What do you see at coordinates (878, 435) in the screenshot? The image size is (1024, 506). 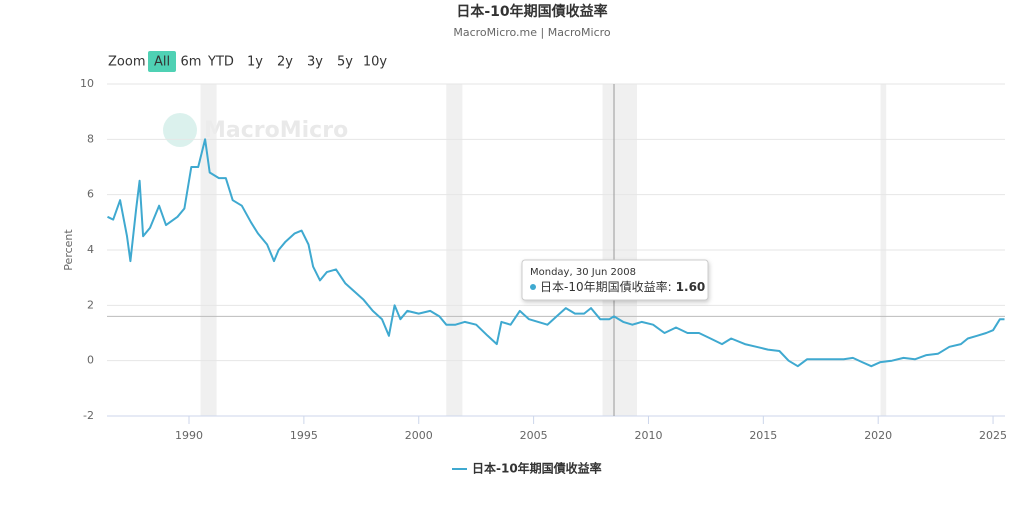 I see `x-tick-label: 2020` at bounding box center [878, 435].